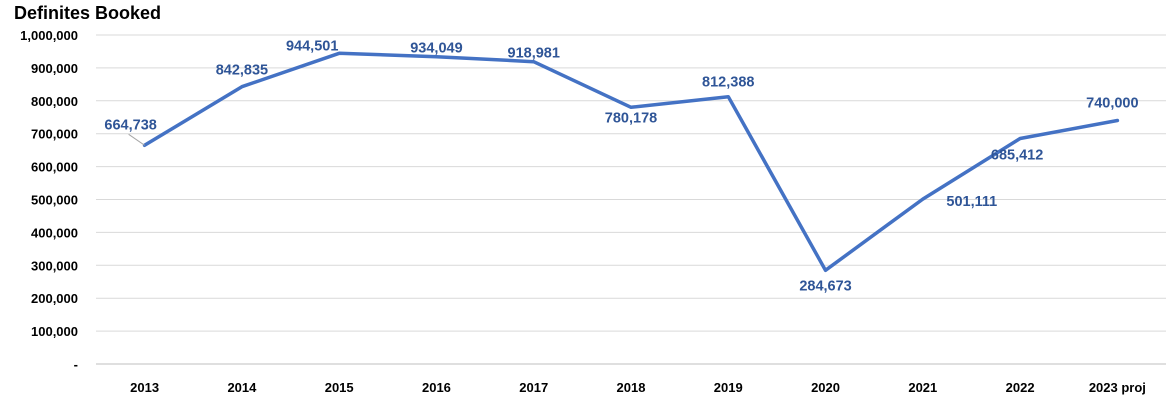  I want to click on y-tick-label: 1,000,000, so click(49, 35).